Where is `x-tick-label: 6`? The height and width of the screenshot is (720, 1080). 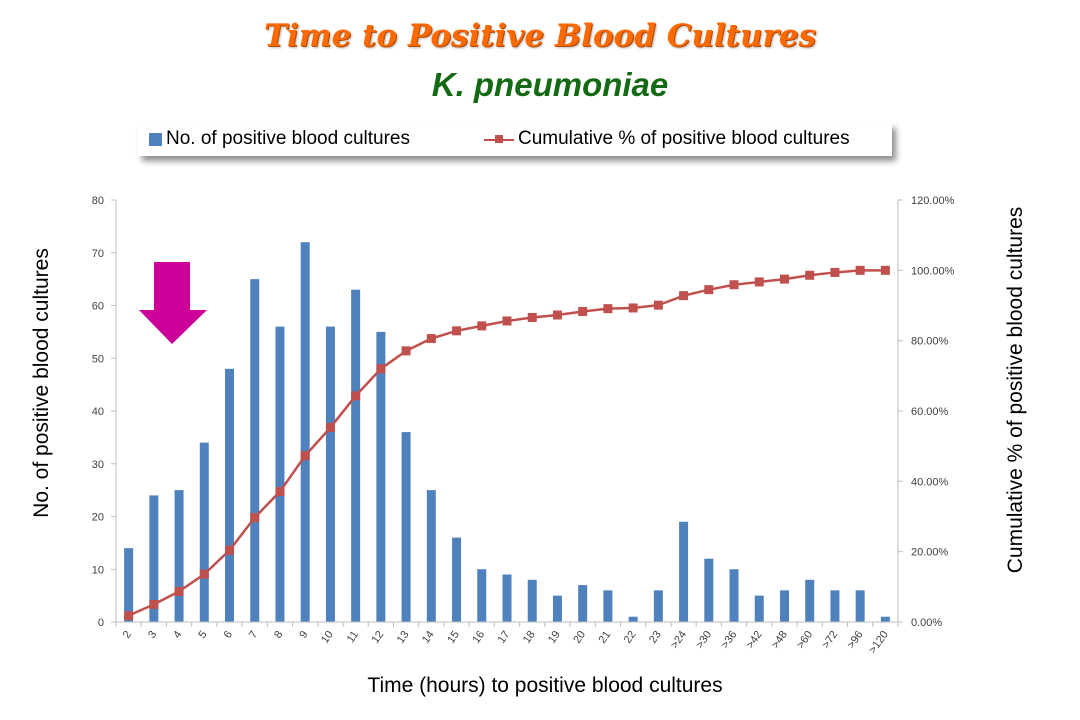 x-tick-label: 6 is located at coordinates (228, 635).